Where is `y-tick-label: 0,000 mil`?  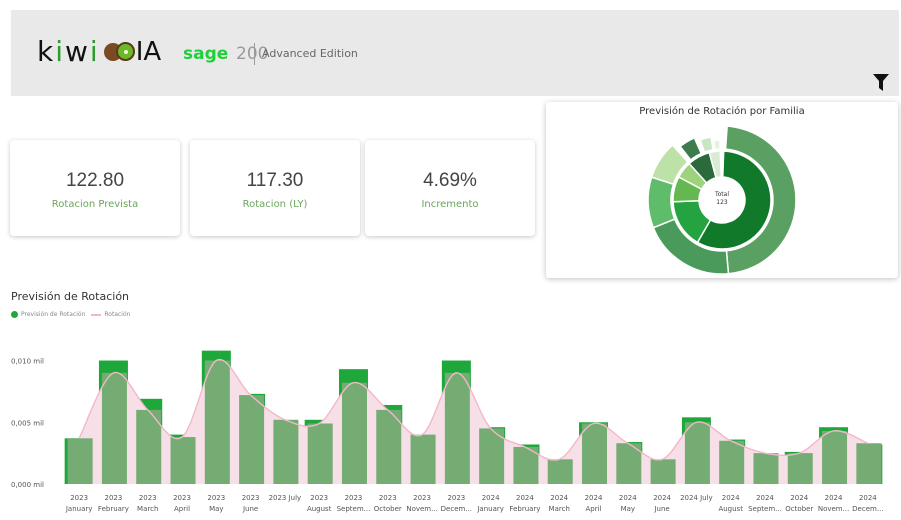
y-tick-label: 0,000 mil is located at coordinates (27, 485).